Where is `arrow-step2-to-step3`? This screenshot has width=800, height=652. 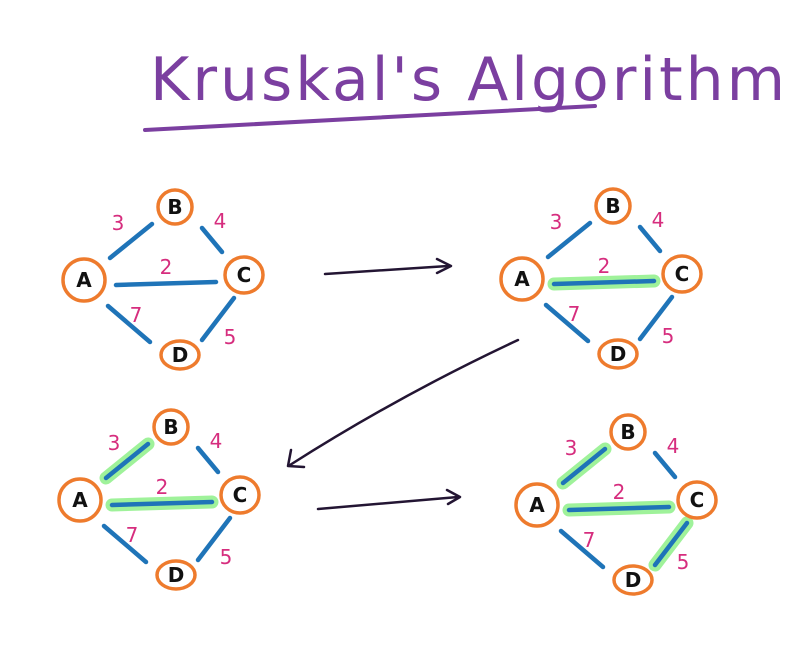 arrow-step2-to-step3 is located at coordinates (403, 403).